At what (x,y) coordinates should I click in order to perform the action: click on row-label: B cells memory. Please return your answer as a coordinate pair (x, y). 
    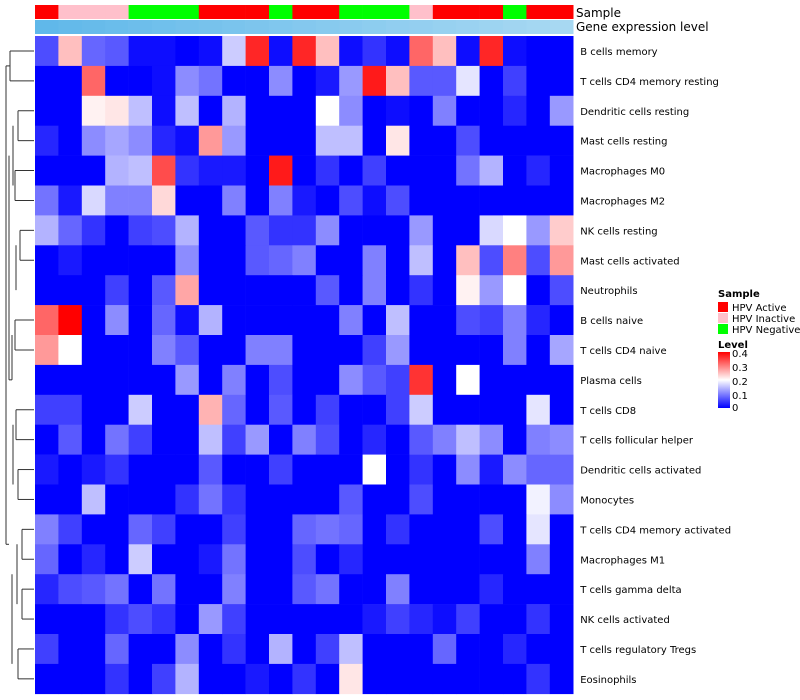
    Looking at the image, I should click on (618, 52).